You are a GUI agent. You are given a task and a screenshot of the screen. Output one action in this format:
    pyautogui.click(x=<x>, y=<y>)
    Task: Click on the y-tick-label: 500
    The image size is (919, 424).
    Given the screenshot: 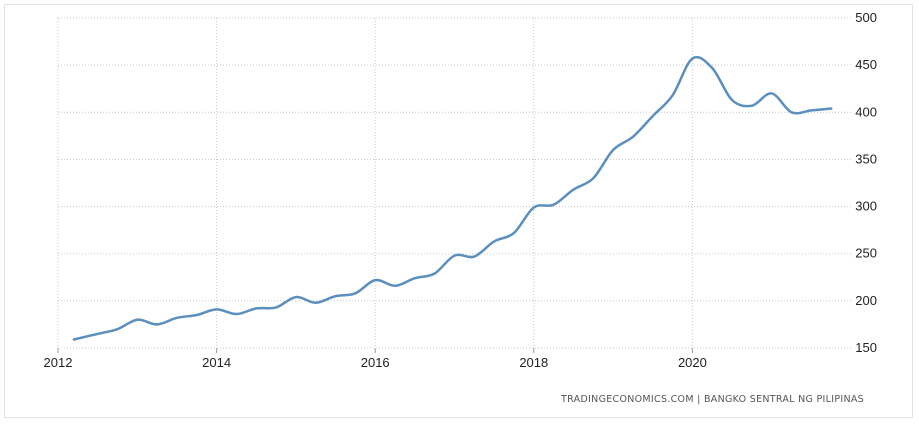 What is the action you would take?
    pyautogui.click(x=866, y=17)
    